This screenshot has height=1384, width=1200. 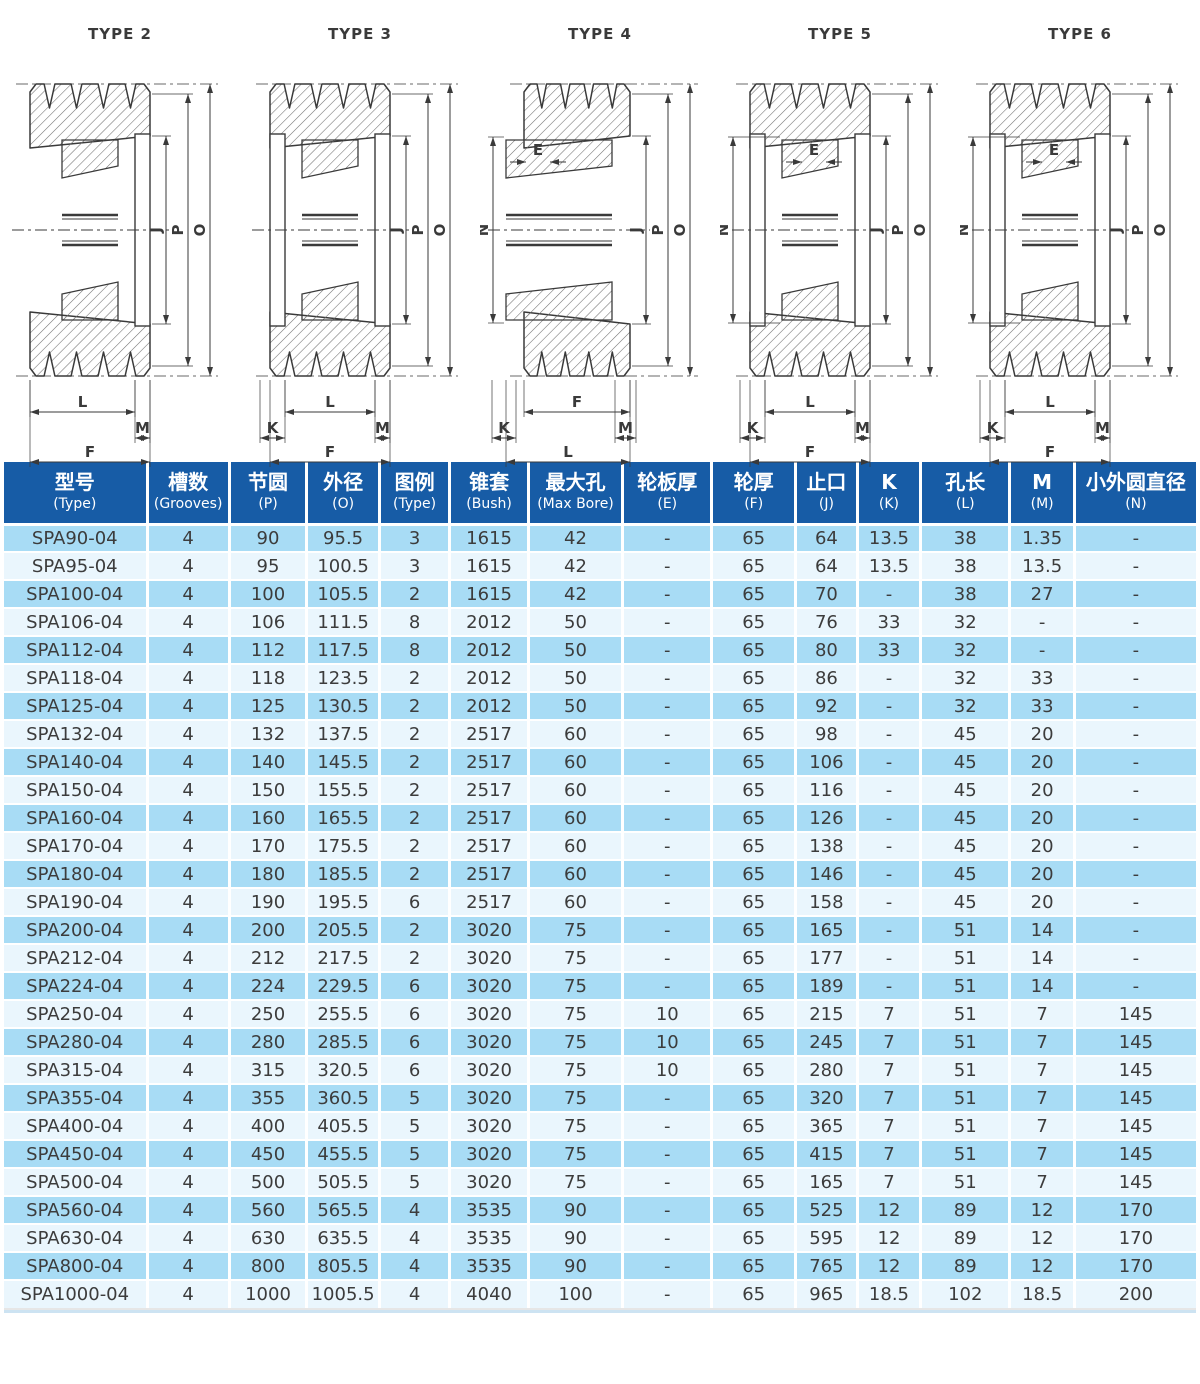 I want to click on diagram-6: TYPE 6 JPO N E K L M F, so click(x=1080, y=243).